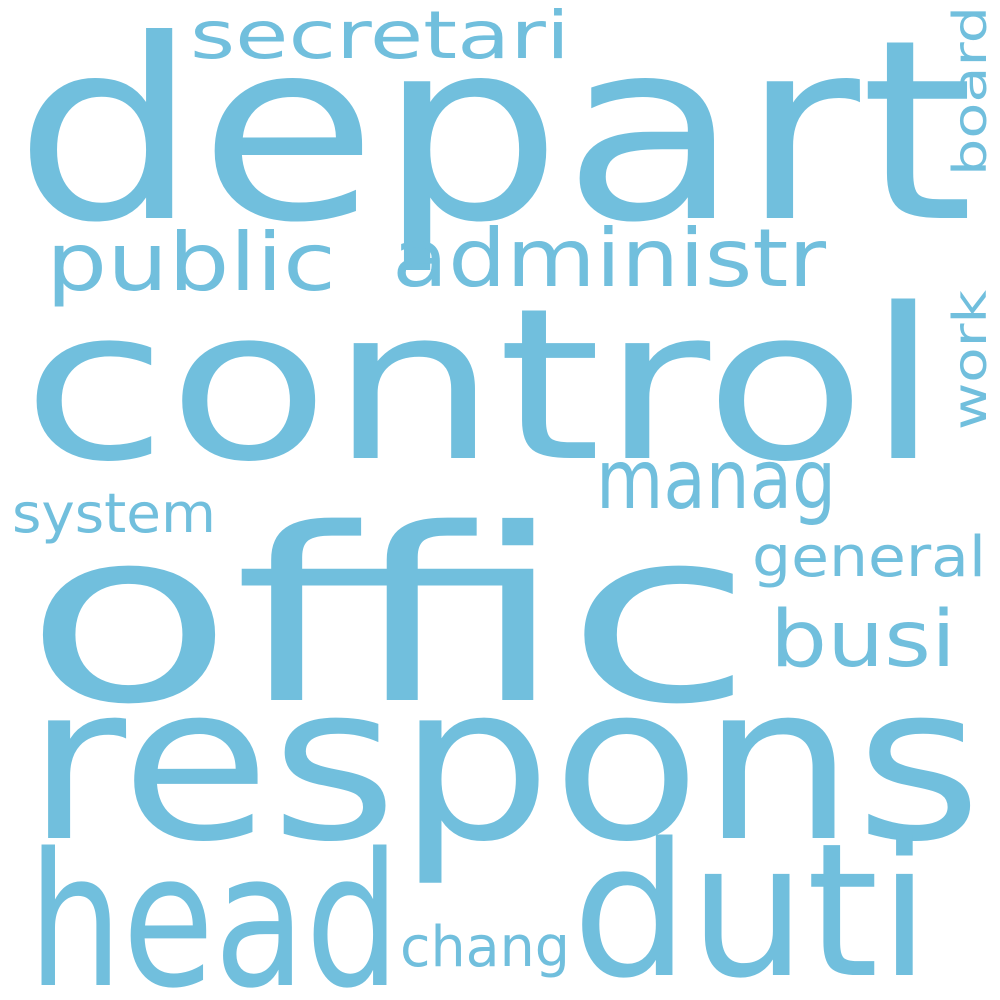 This screenshot has width=1000, height=1000. What do you see at coordinates (716, 480) in the screenshot?
I see `word-manag: manag` at bounding box center [716, 480].